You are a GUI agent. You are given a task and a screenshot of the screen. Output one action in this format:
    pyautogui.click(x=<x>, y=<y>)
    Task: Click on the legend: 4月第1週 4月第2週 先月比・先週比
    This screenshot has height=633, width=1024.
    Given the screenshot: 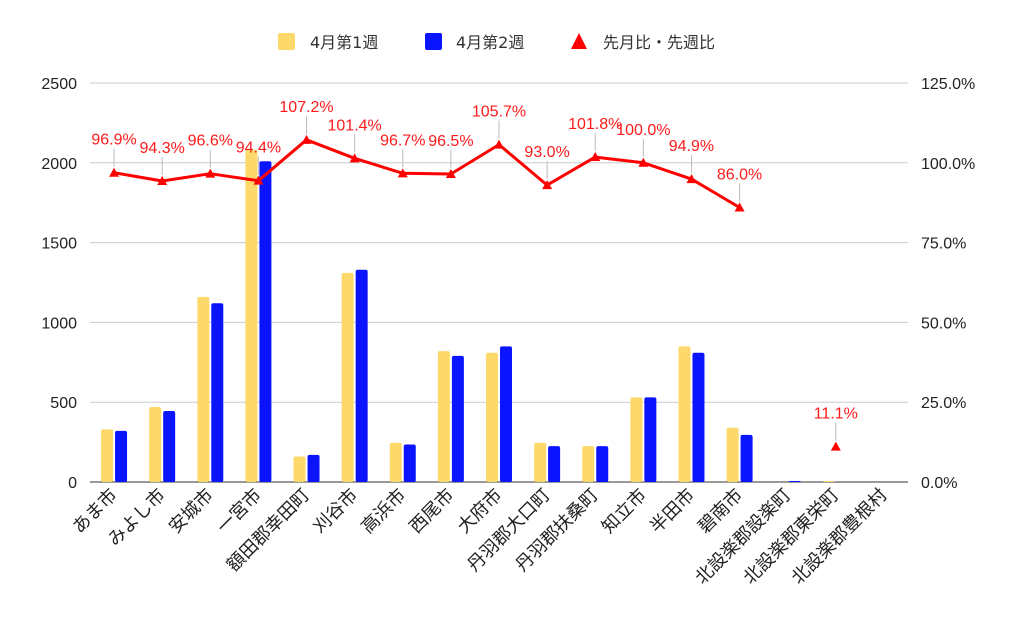 What is the action you would take?
    pyautogui.click(x=496, y=42)
    